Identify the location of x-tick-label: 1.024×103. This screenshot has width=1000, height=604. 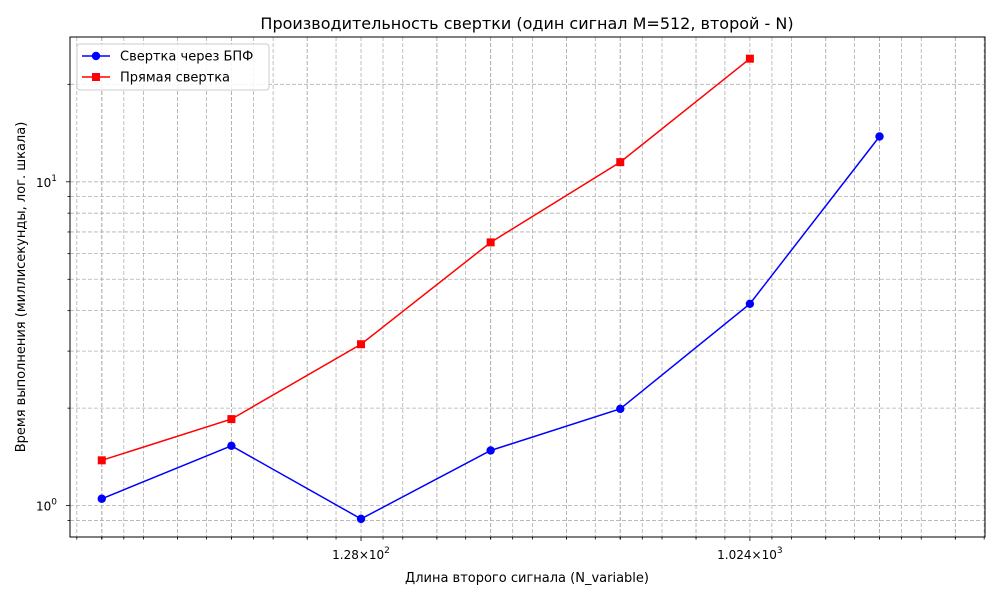
(749, 554).